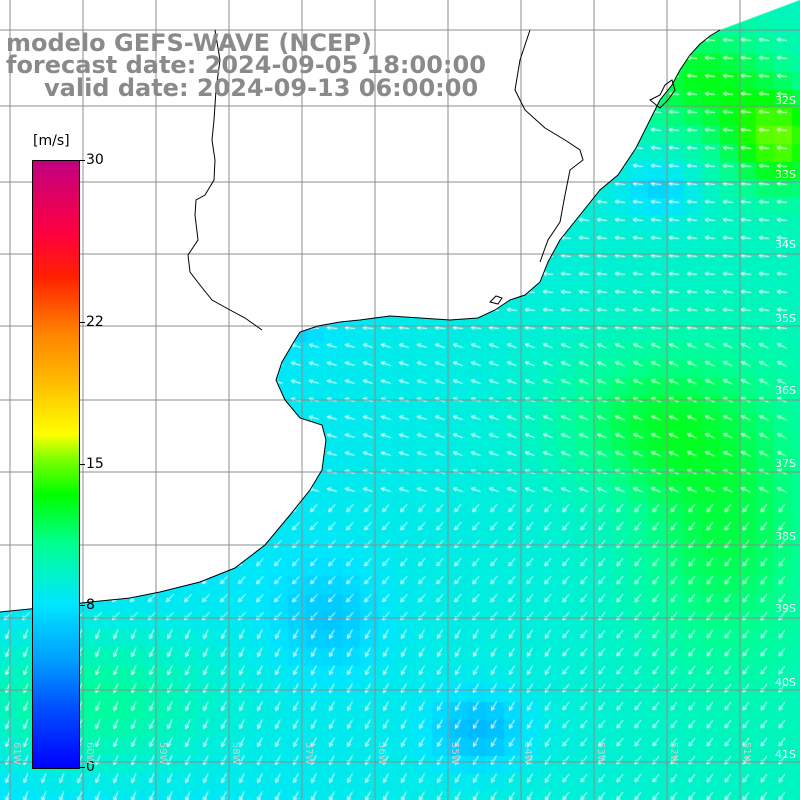 The image size is (800, 800). Describe the element at coordinates (56, 464) in the screenshot. I see `colorbar` at that location.